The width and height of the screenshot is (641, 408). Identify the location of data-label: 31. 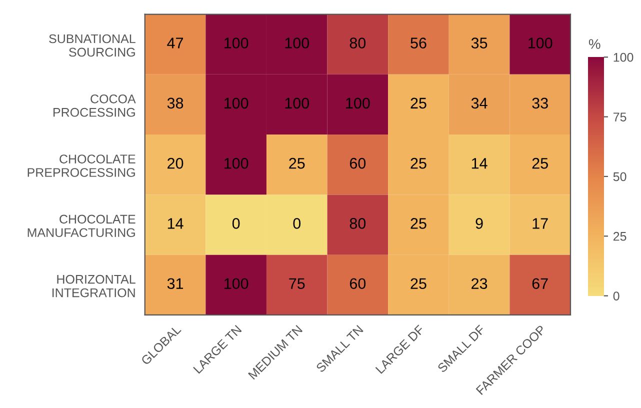
(175, 284).